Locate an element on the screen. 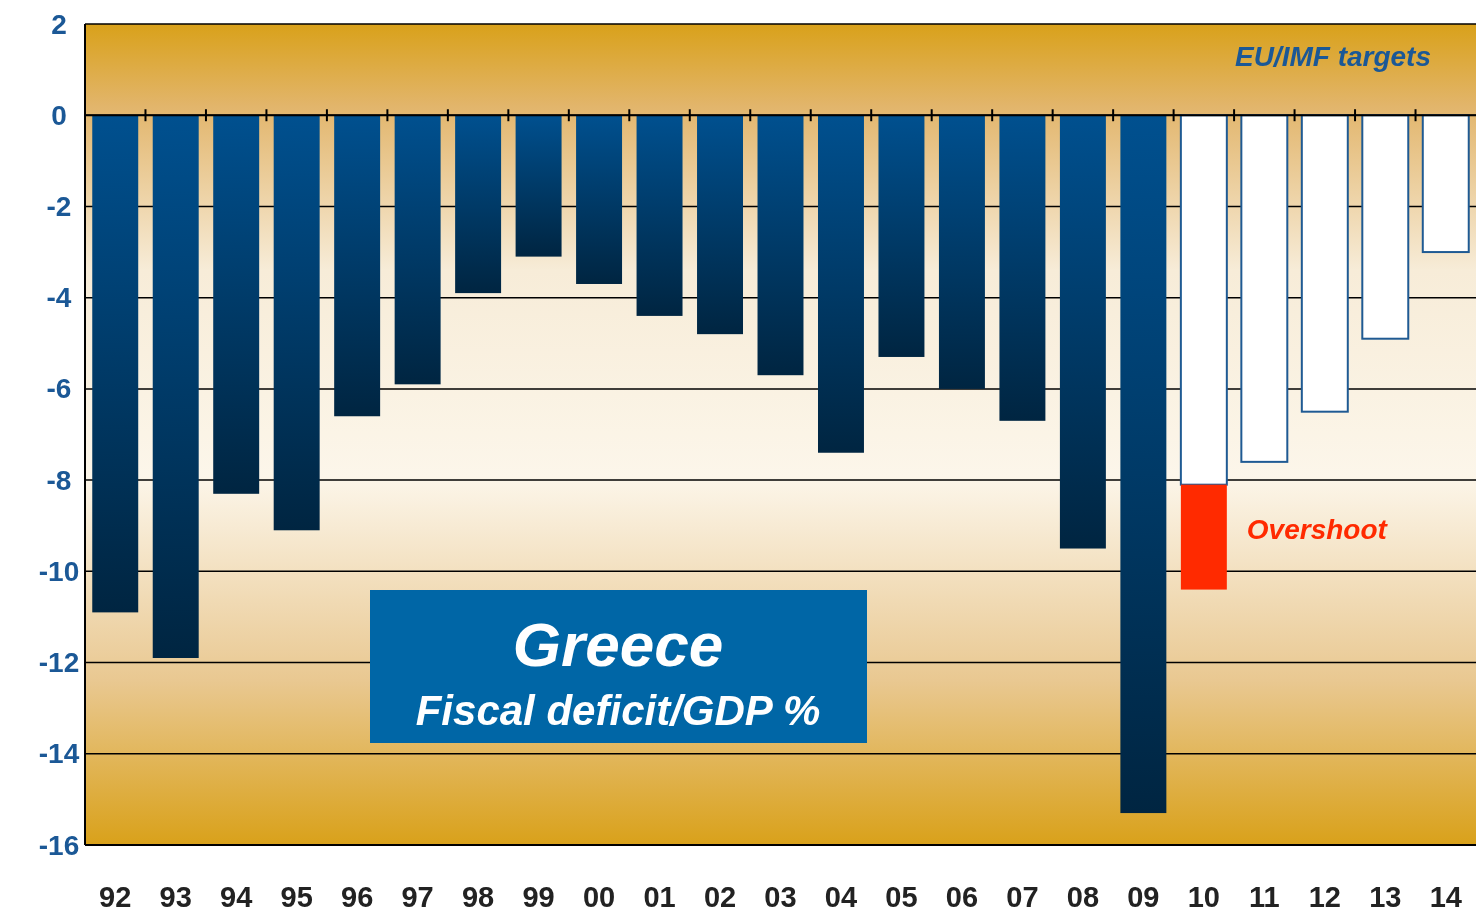 This screenshot has width=1476, height=914. x-tick-label: 96 is located at coordinates (357, 897).